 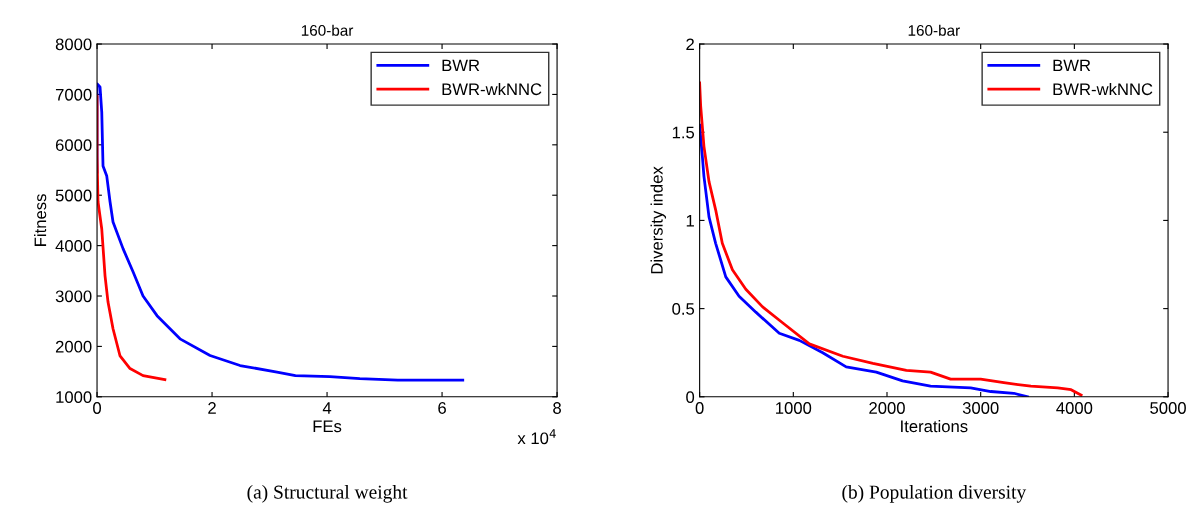 What do you see at coordinates (683, 309) in the screenshot?
I see `y-tick-label: 0.5` at bounding box center [683, 309].